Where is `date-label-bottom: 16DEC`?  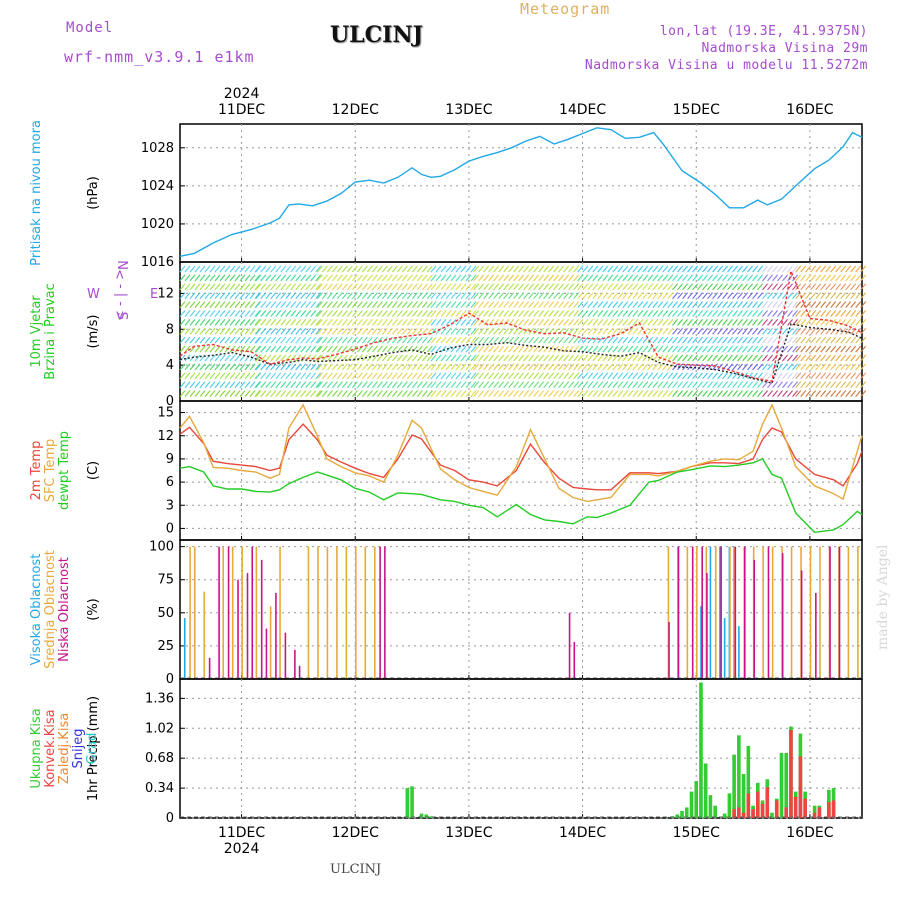
date-label-bottom: 16DEC is located at coordinates (809, 833).